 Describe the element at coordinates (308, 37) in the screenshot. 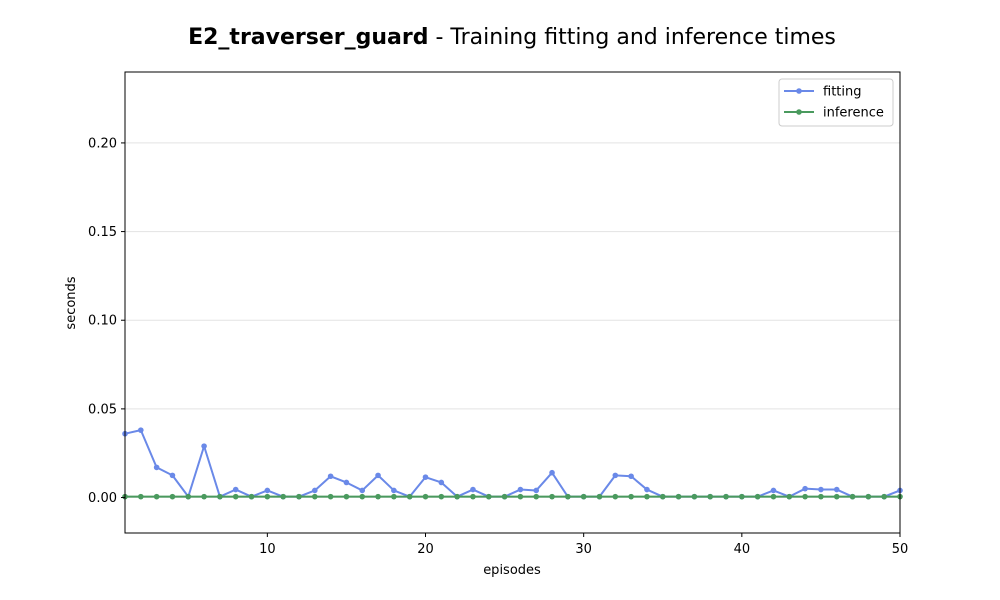

I see `chart-title-bold: E2_traverser_guard` at that location.